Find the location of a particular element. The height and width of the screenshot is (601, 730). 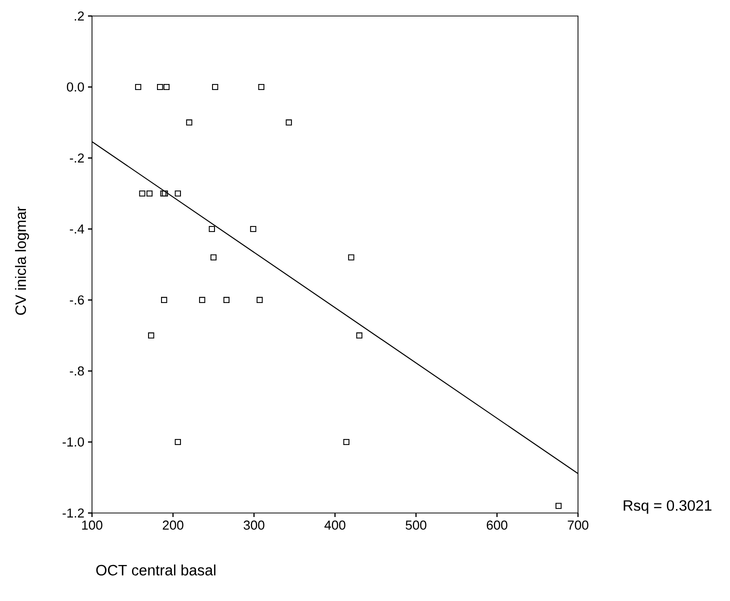

y-tick-label: -1.2 is located at coordinates (73, 513).